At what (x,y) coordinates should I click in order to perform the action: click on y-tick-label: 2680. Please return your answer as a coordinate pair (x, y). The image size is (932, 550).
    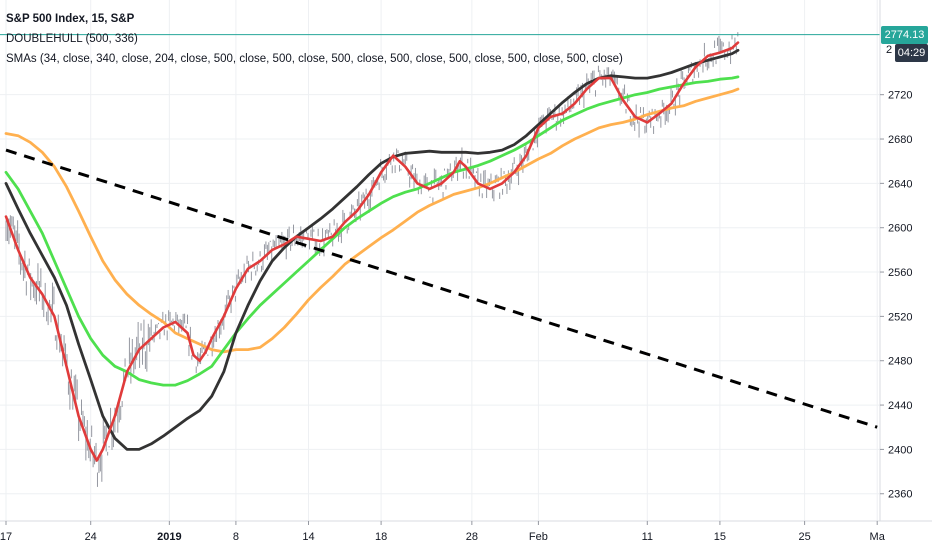
    Looking at the image, I should click on (900, 140).